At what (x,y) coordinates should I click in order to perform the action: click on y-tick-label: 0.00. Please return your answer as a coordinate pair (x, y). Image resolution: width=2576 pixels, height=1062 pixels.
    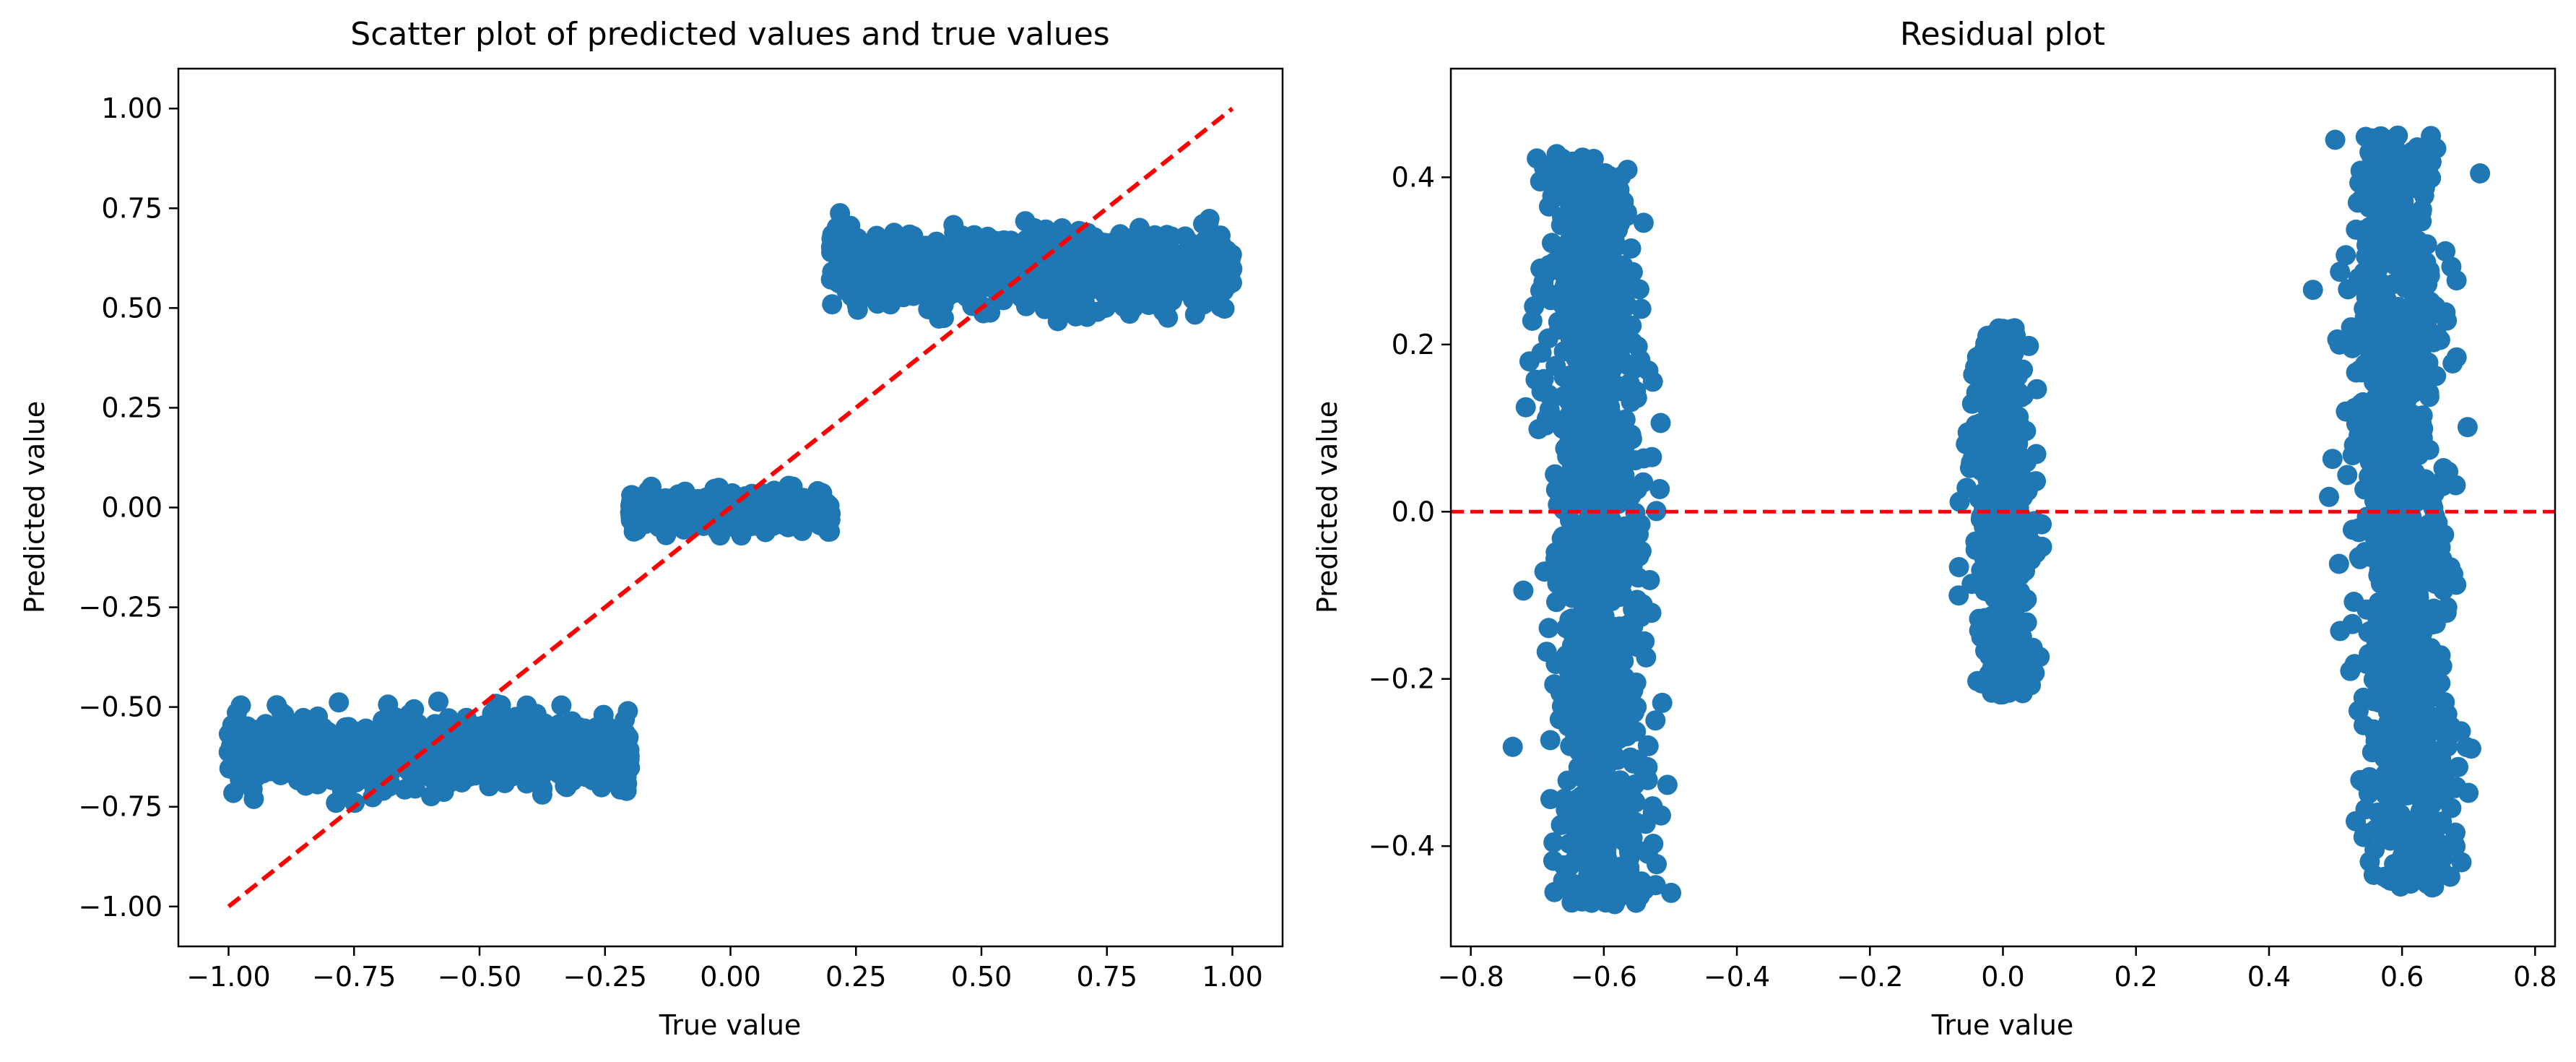
    Looking at the image, I should click on (131, 508).